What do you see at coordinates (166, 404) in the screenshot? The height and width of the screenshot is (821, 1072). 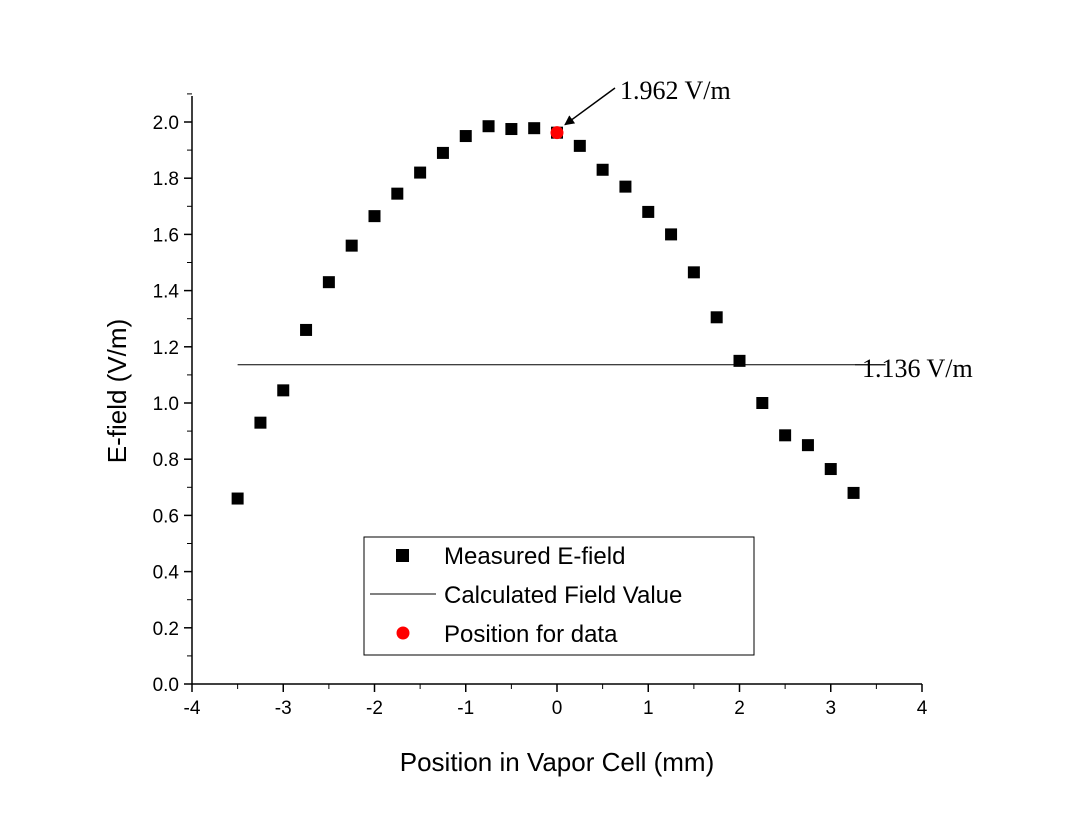 I see `y-tick-label: 1.0` at bounding box center [166, 404].